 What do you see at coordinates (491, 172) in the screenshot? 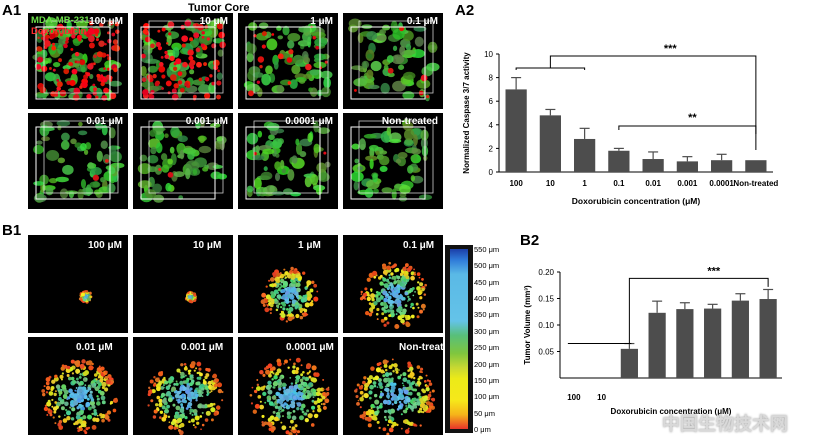
I see `y-tick-label: 0` at bounding box center [491, 172].